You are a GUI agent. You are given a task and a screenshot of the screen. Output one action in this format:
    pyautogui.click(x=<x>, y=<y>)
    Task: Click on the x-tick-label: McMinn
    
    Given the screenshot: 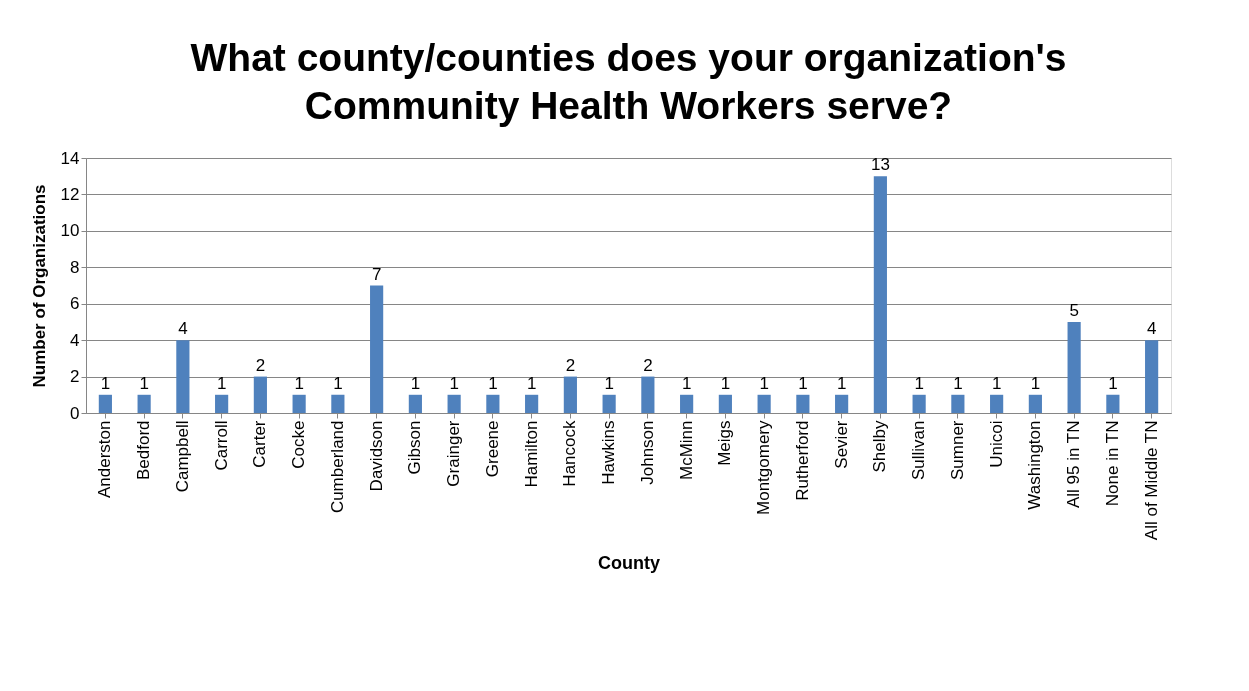 What is the action you would take?
    pyautogui.click(x=686, y=450)
    